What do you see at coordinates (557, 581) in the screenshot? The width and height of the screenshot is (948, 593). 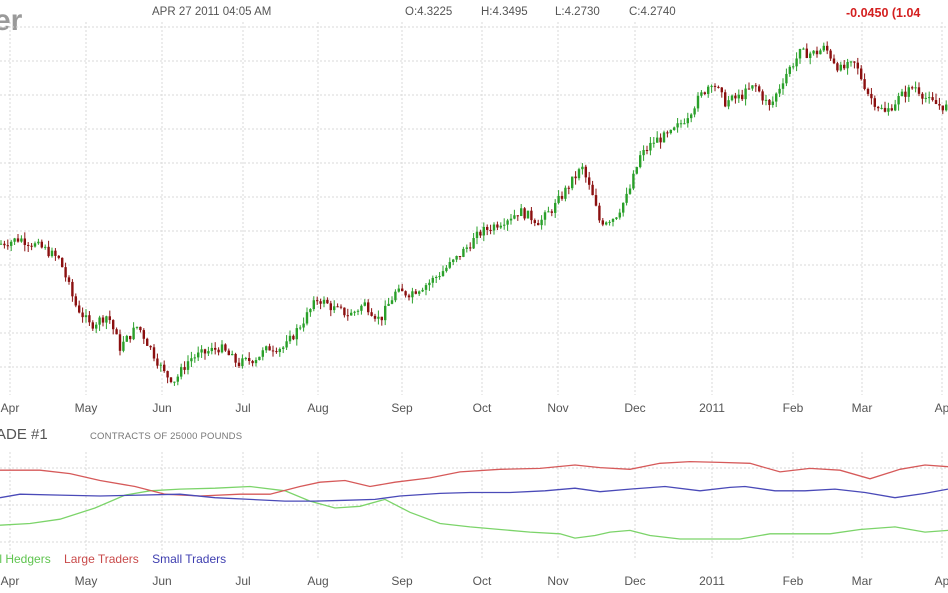 I see `cot-x-tick-7: Nov` at bounding box center [557, 581].